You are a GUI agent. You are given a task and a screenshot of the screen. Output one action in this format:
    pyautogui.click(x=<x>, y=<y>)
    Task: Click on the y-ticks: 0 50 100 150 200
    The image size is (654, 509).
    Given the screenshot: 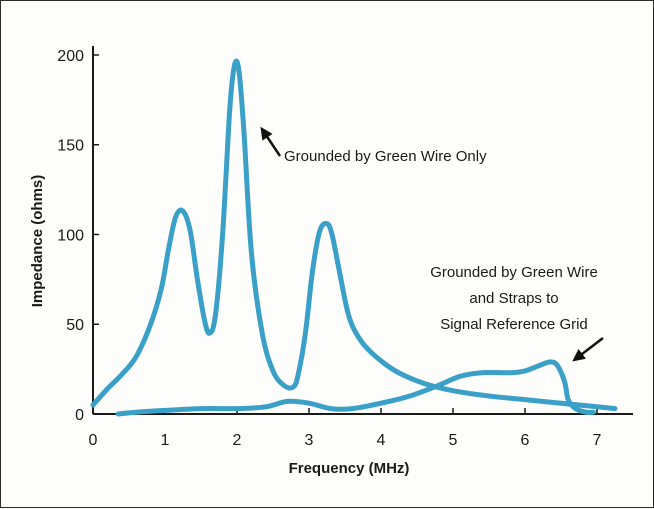 What is the action you would take?
    pyautogui.click(x=78, y=236)
    